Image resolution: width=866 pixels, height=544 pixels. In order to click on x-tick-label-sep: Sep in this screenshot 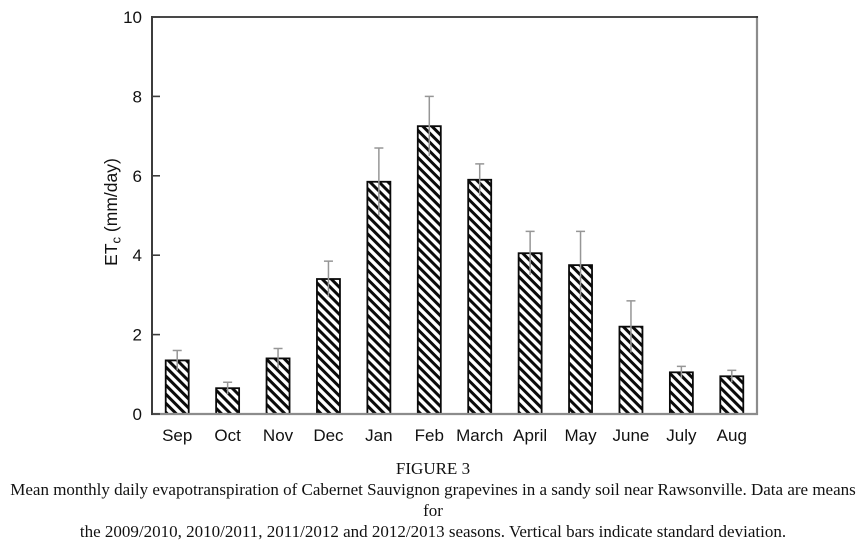, I will do `click(177, 435)`.